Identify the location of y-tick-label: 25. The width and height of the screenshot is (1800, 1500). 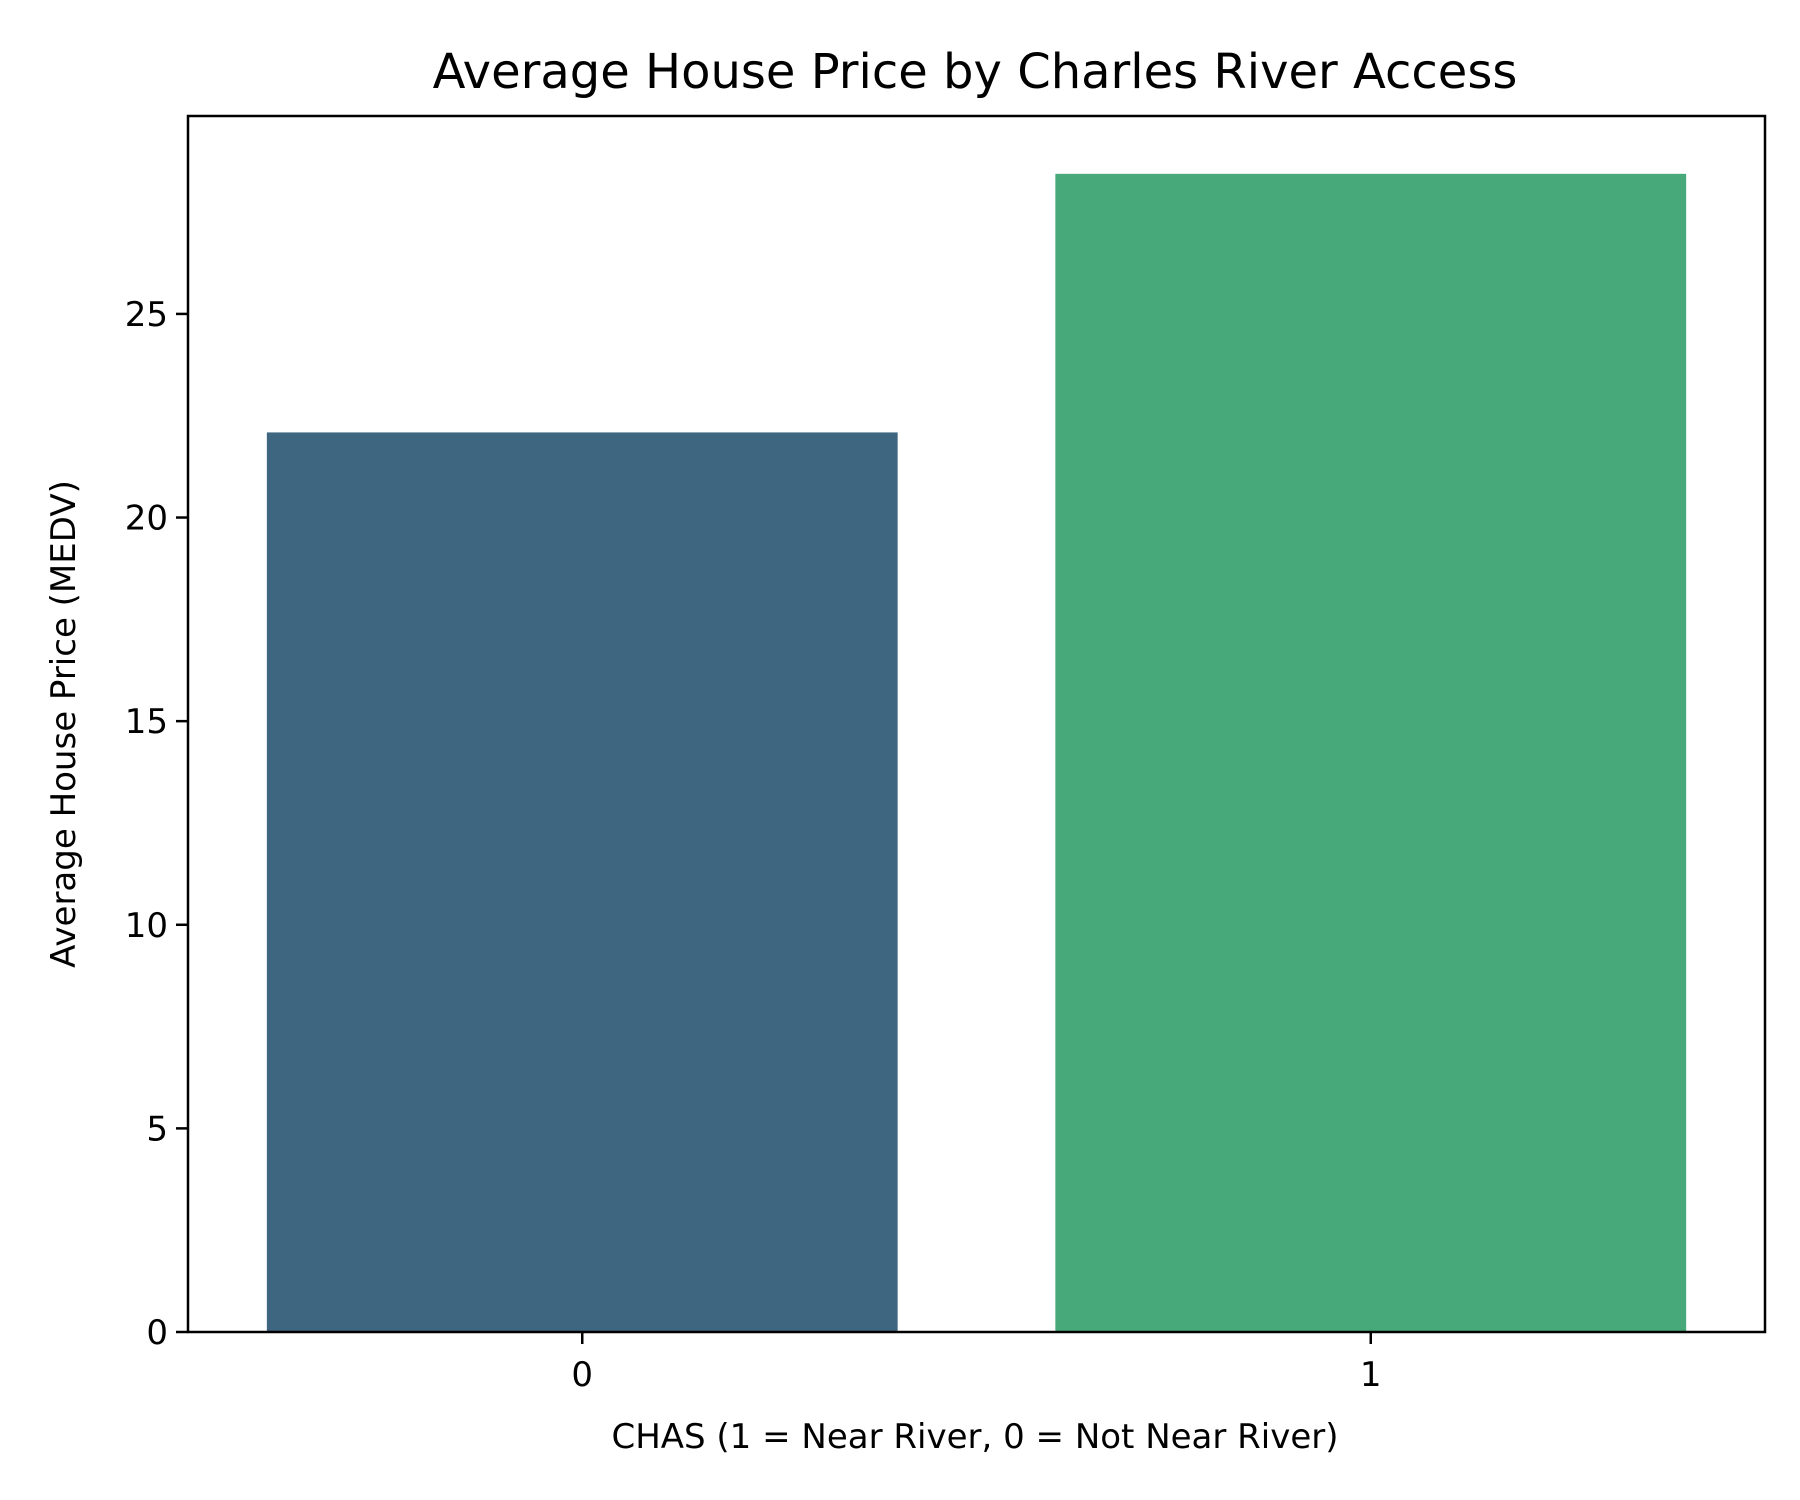
(146, 315).